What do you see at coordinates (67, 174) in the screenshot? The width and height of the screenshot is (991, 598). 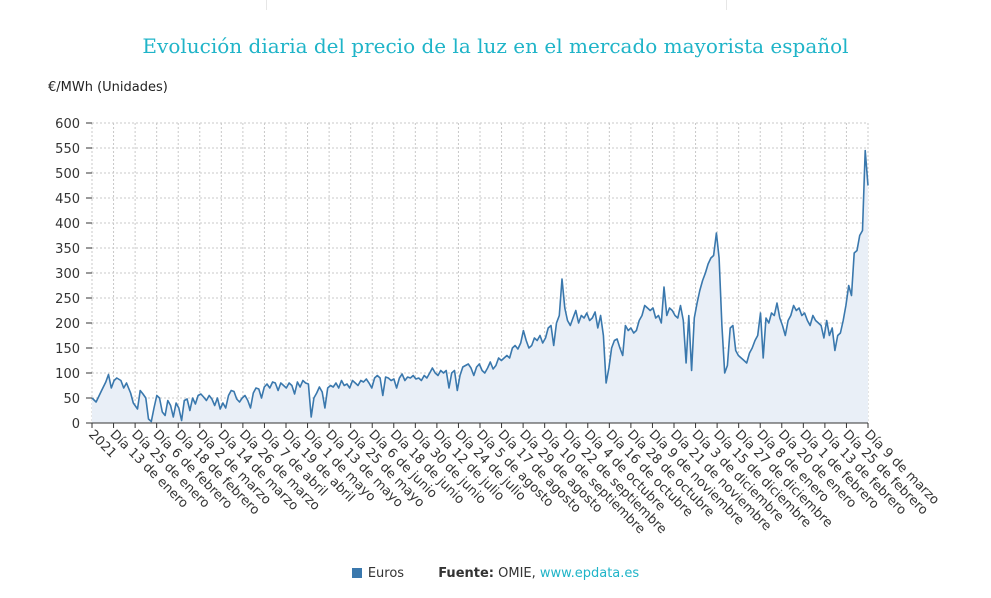 I see `y-tick-label-500: 500` at bounding box center [67, 174].